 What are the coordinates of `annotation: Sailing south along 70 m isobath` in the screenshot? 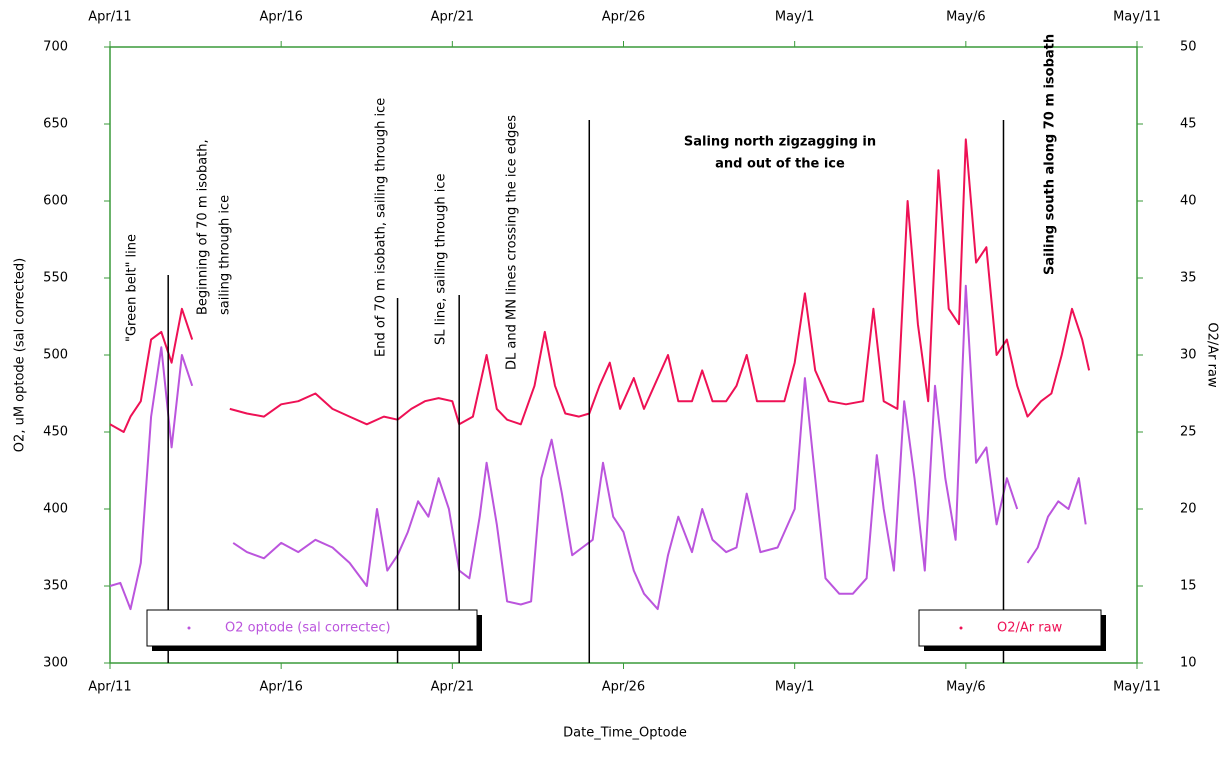 It's located at (1050, 154).